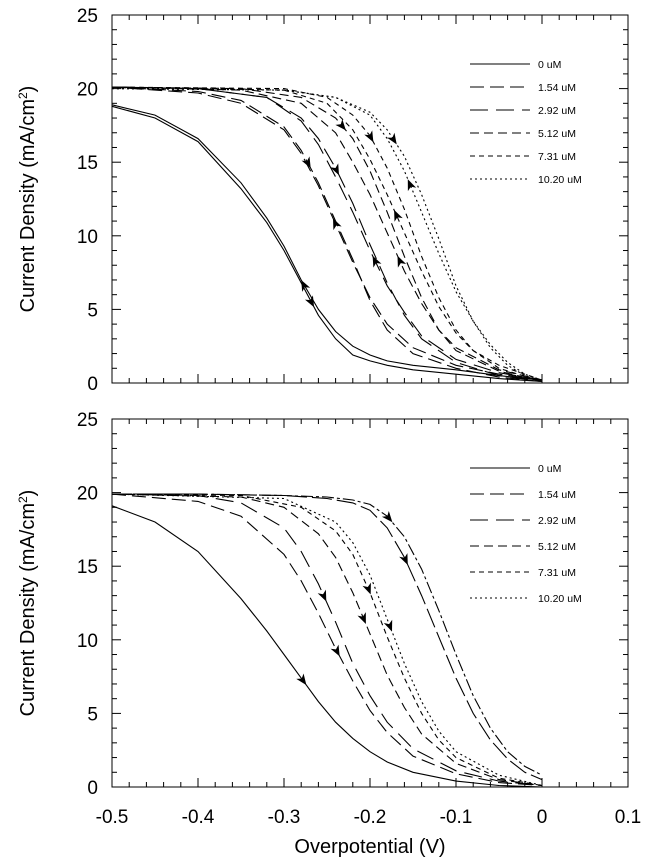  What do you see at coordinates (112, 817) in the screenshot?
I see `x-tick-label: -0.5` at bounding box center [112, 817].